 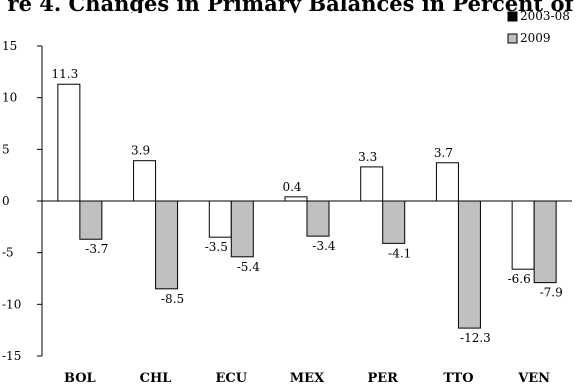 I want to click on x-tick-label: ECU, so click(x=231, y=378).